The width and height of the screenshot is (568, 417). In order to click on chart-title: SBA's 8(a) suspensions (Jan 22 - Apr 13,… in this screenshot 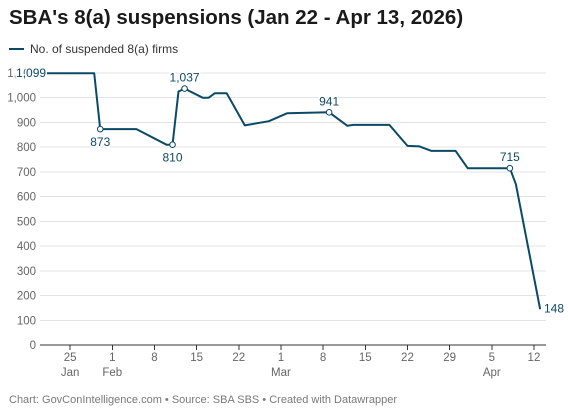, I will do `click(236, 17)`.